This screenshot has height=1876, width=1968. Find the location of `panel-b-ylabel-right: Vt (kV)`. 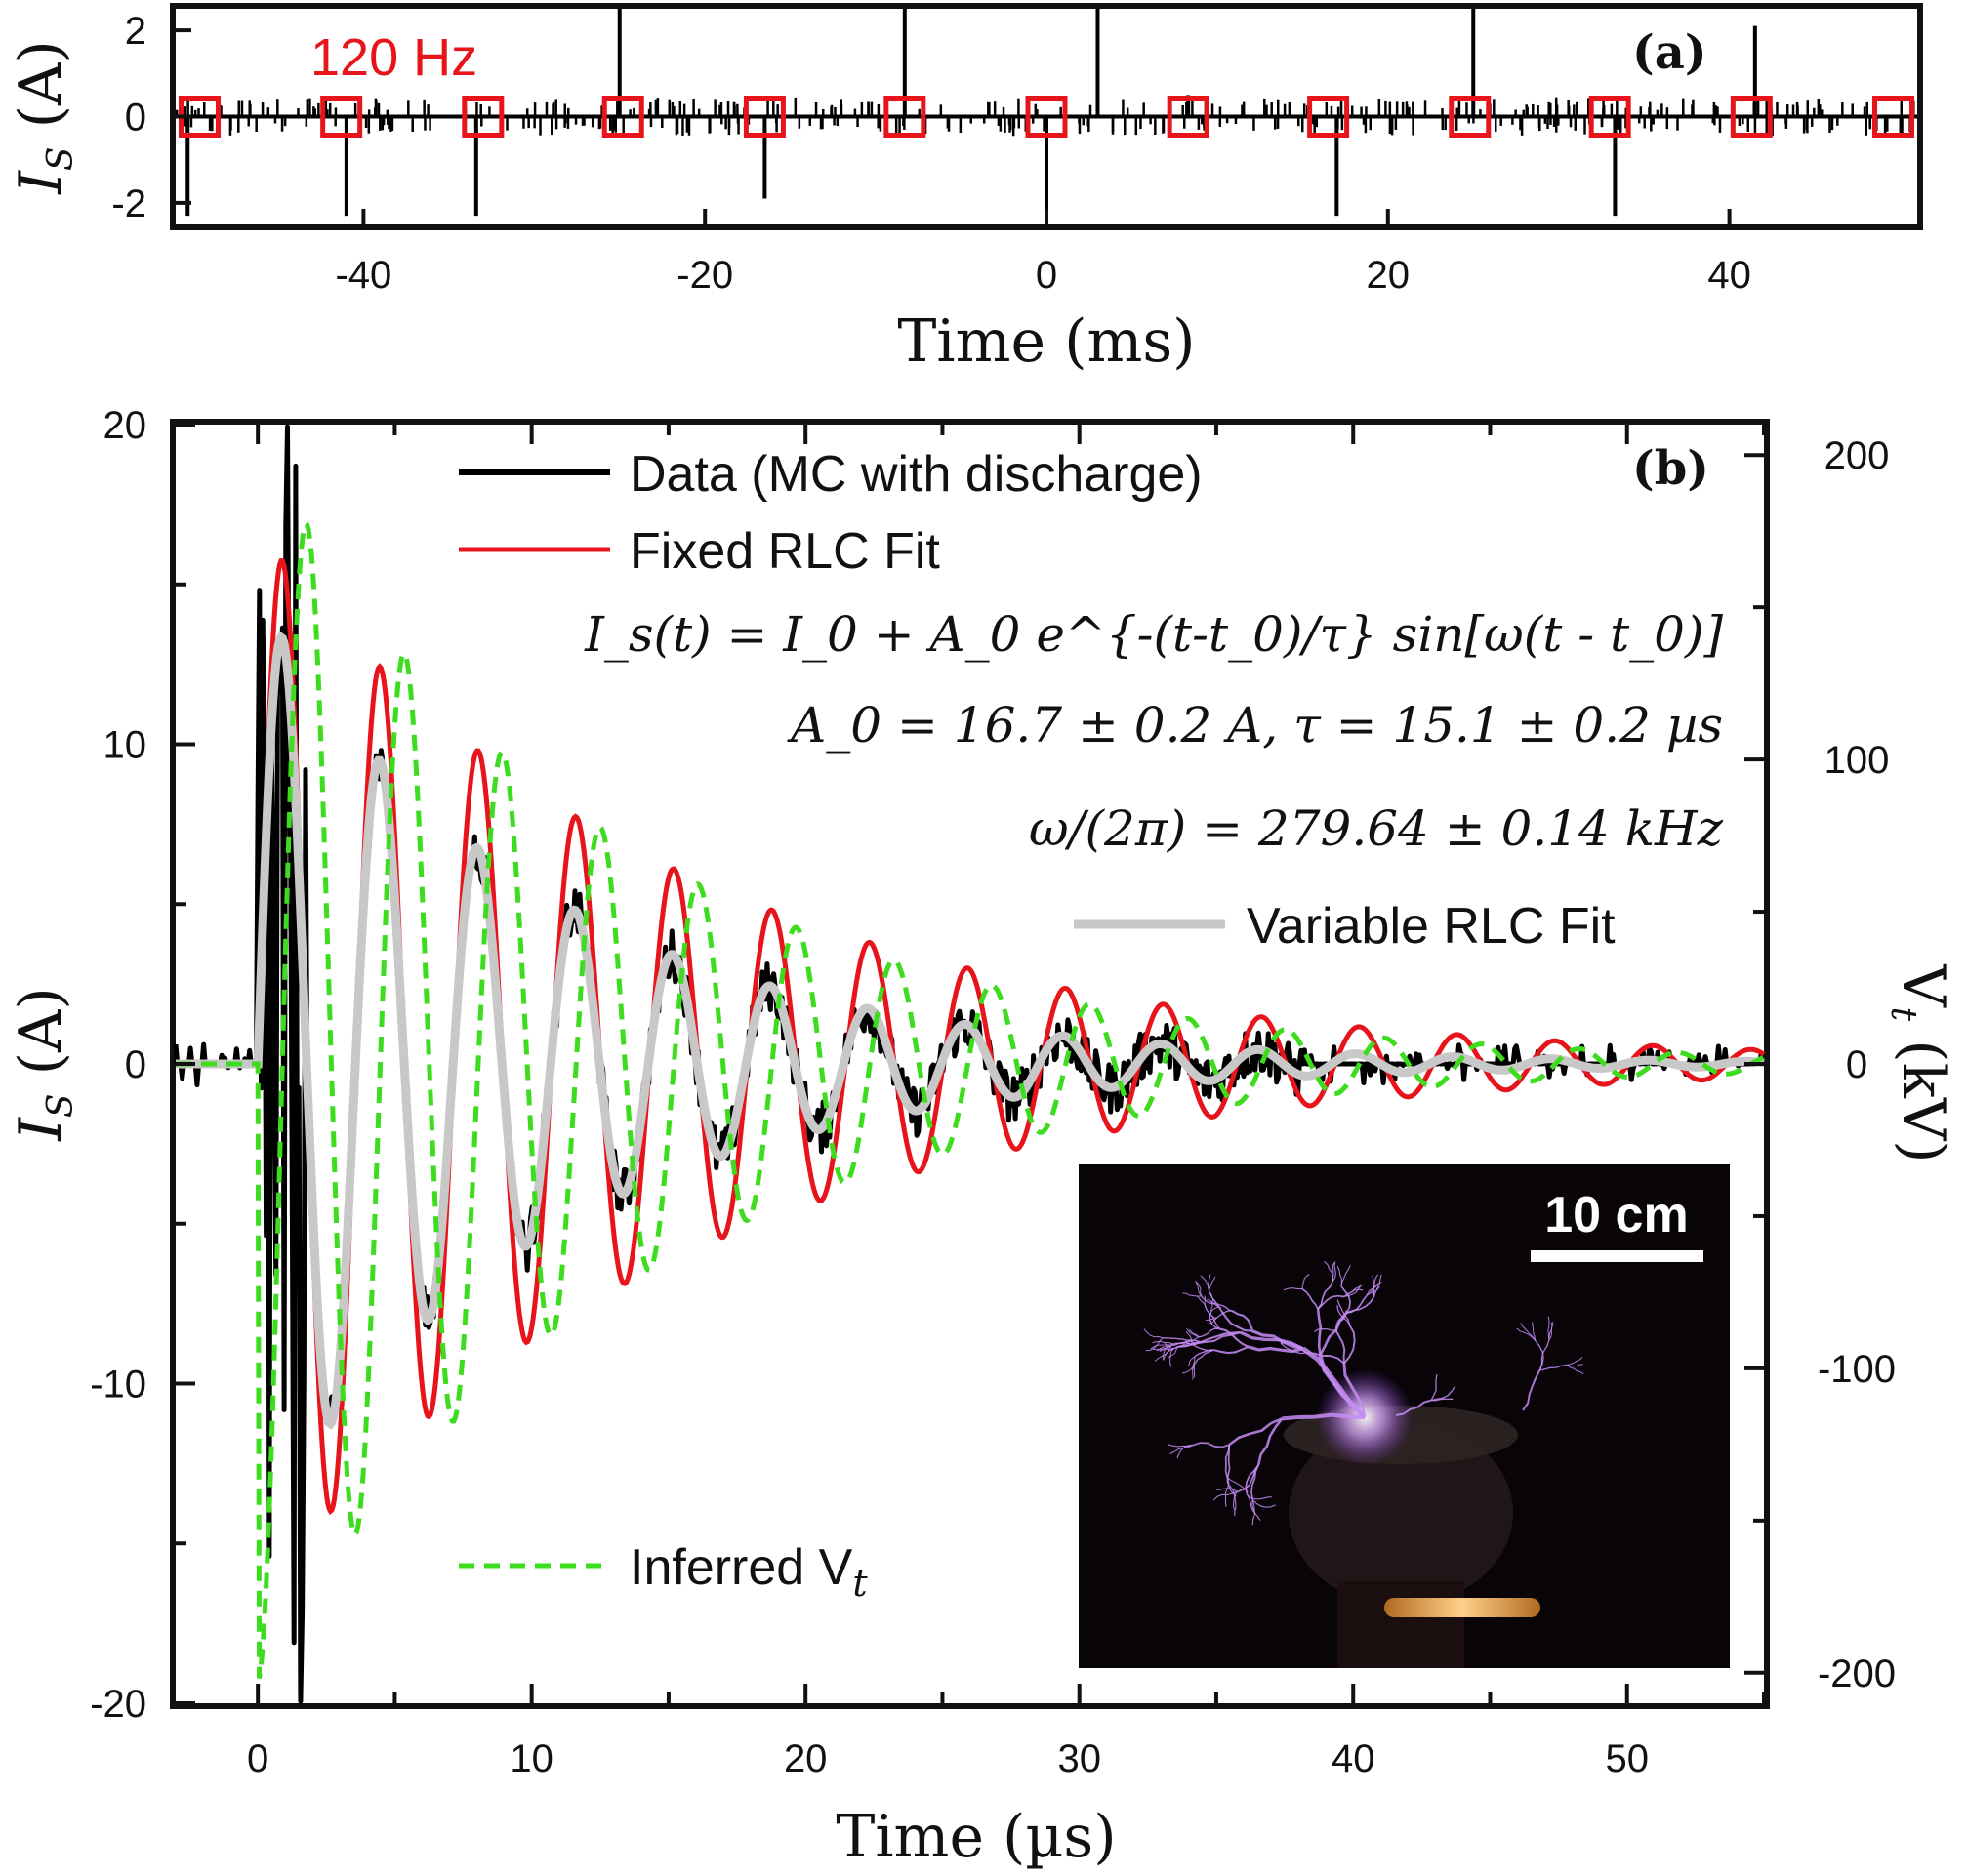

panel-b-ylabel-right: Vt (kV) is located at coordinates (1920, 1062).